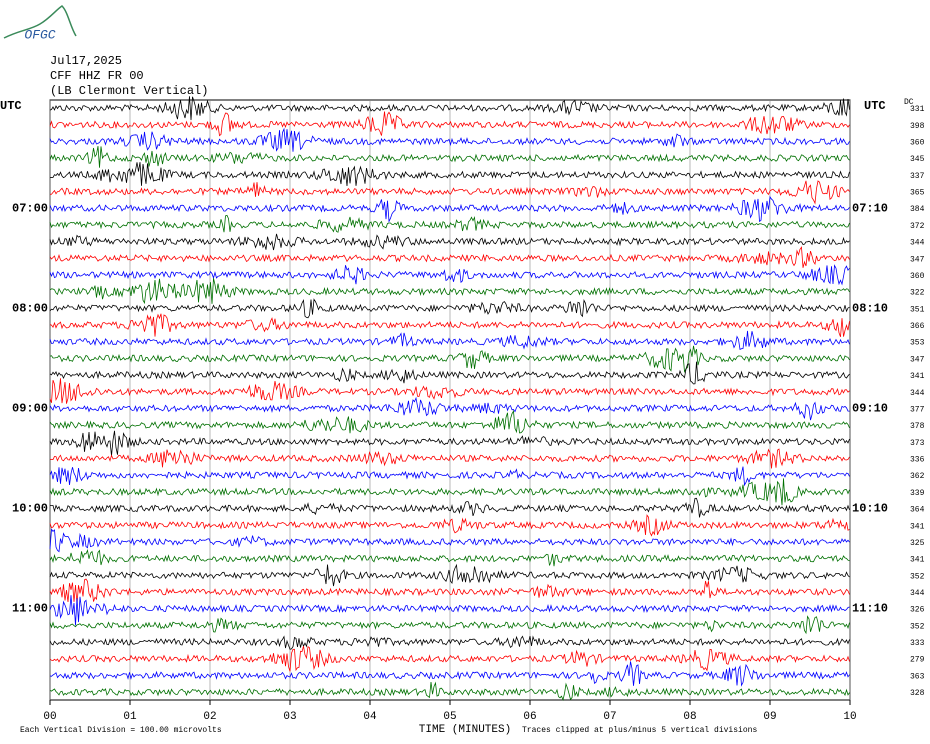 Image resolution: width=930 pixels, height=744 pixels. Describe the element at coordinates (30, 308) in the screenshot. I see `left-time-label: 08:00` at that location.